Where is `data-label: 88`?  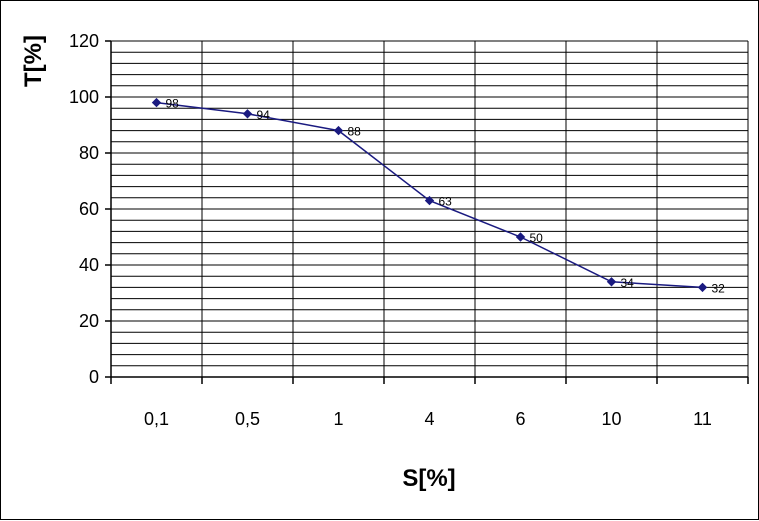 data-label: 88 is located at coordinates (355, 132).